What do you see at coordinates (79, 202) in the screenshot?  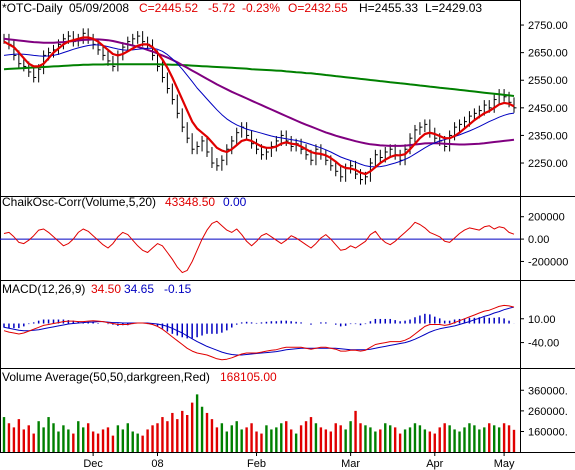 I see `chaikin-title: ChaikOsc-Corr(Volume,5,20)` at bounding box center [79, 202].